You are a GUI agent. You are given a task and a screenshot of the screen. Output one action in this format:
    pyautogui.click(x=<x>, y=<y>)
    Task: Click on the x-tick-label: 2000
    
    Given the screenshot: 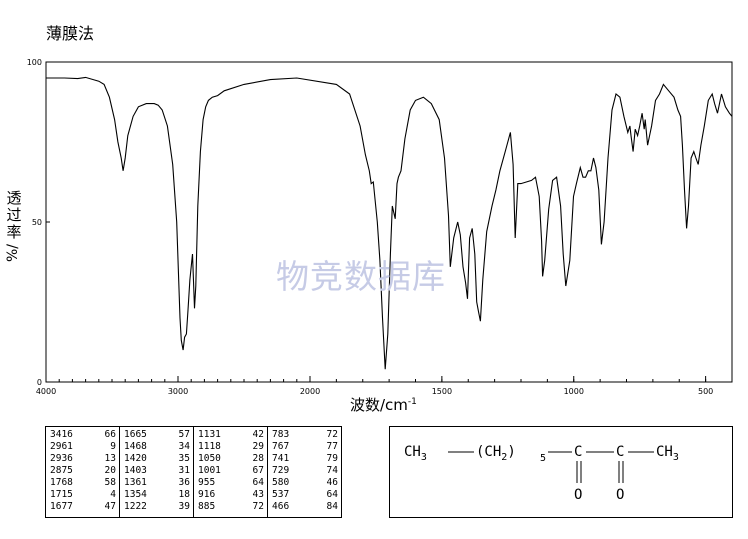 What is the action you would take?
    pyautogui.click(x=310, y=391)
    